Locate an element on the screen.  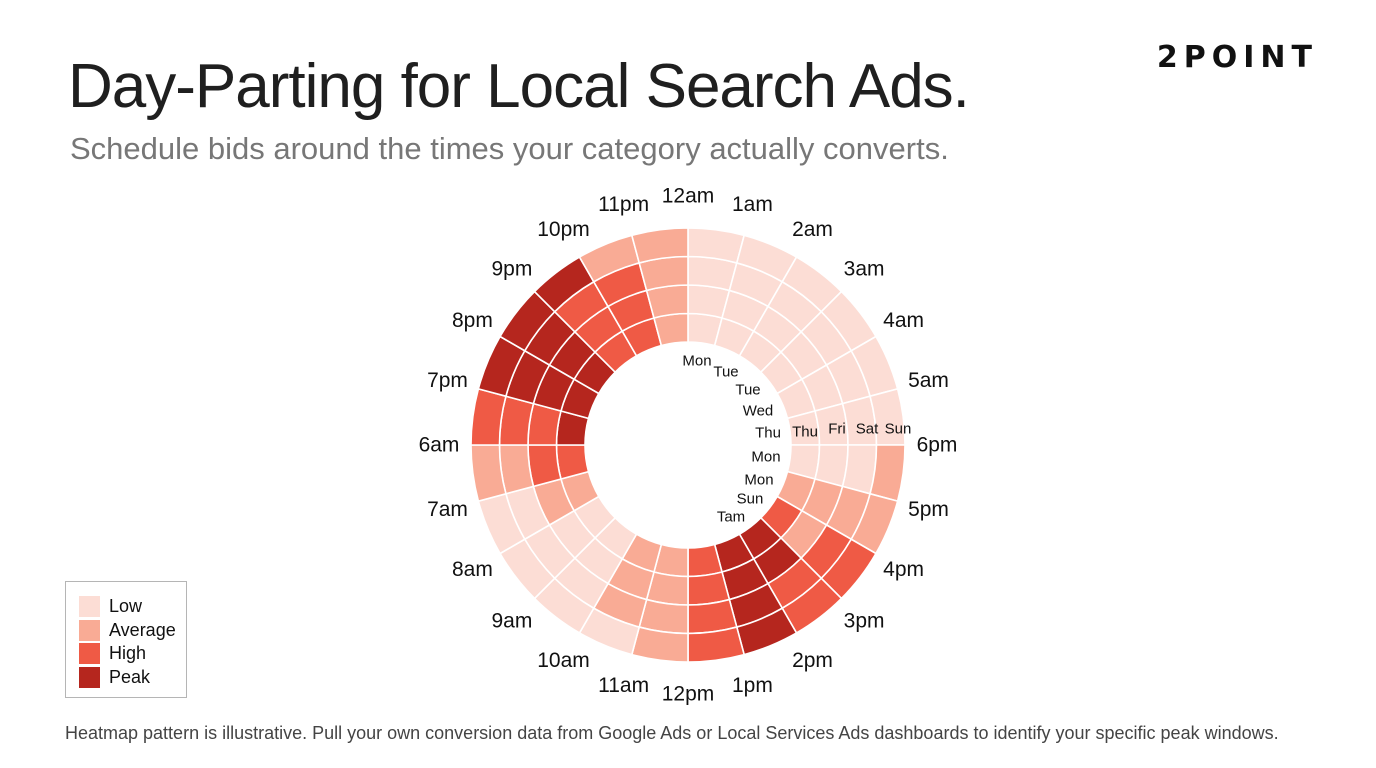
hour-label: 5am is located at coordinates (928, 380).